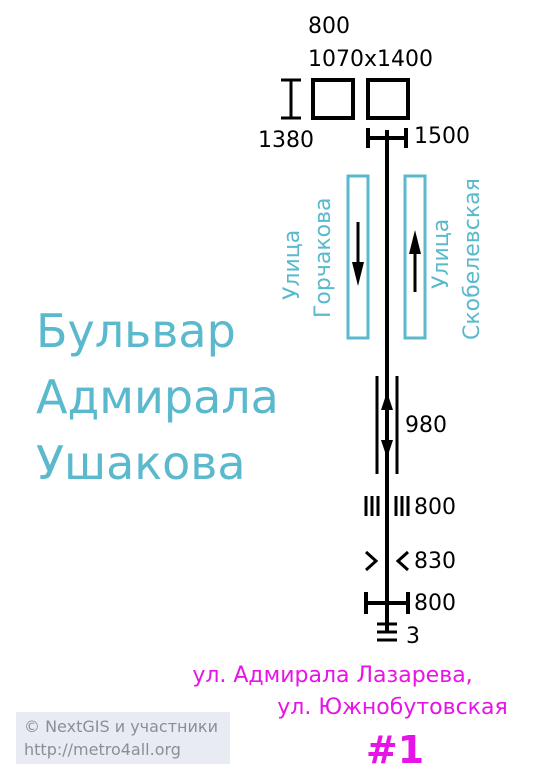 The height and width of the screenshot is (783, 545). I want to click on station-name-line2: Адмирала, so click(157, 397).